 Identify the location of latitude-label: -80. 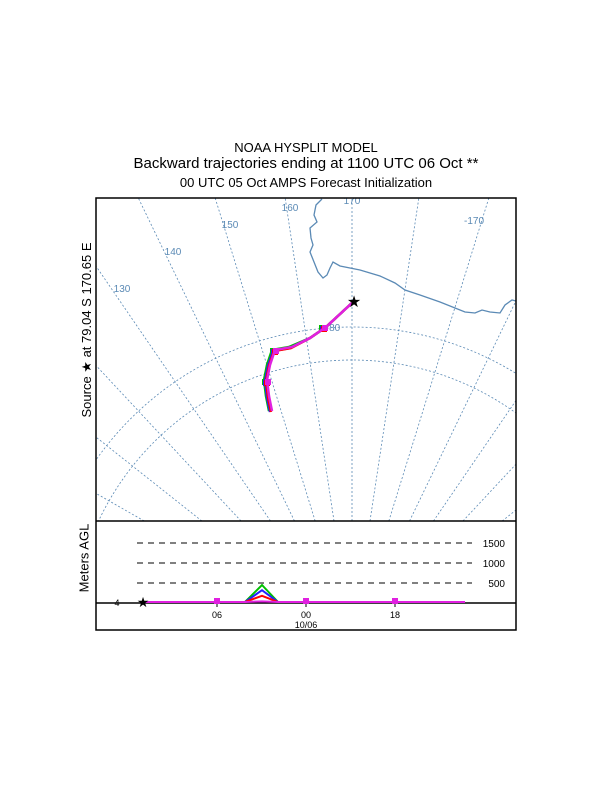
(333, 328).